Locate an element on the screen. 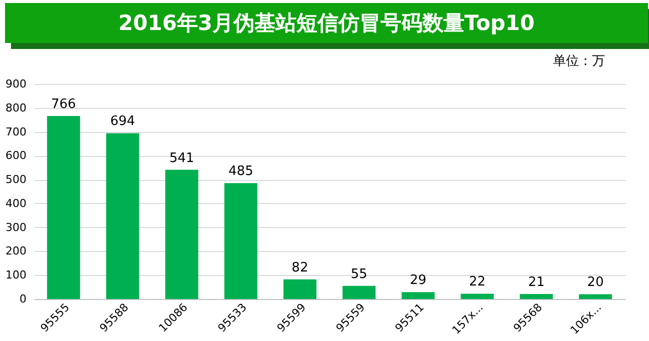 The image size is (649, 341). y-tick-label: 800 is located at coordinates (16, 107).